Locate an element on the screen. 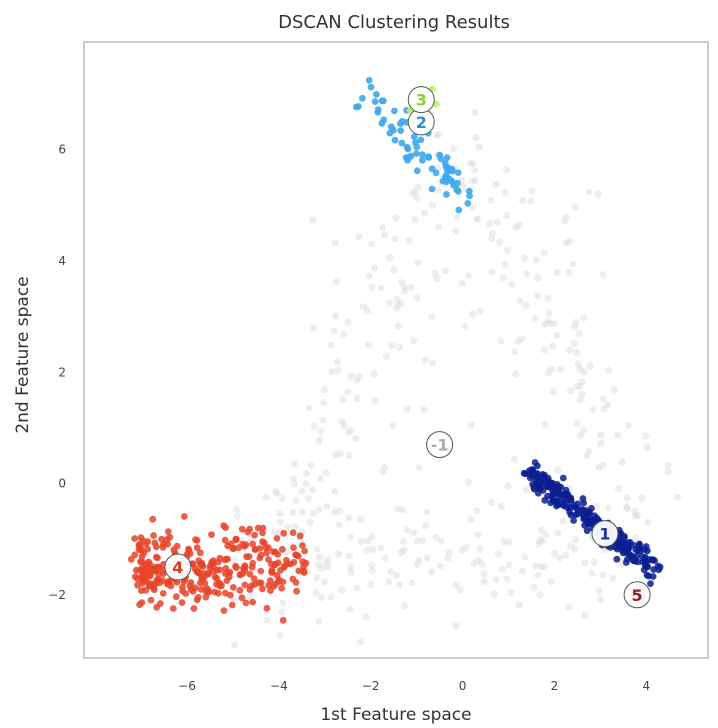 Image resolution: width=718 pixels, height=728 pixels. x-tick-label: −4 is located at coordinates (279, 686).